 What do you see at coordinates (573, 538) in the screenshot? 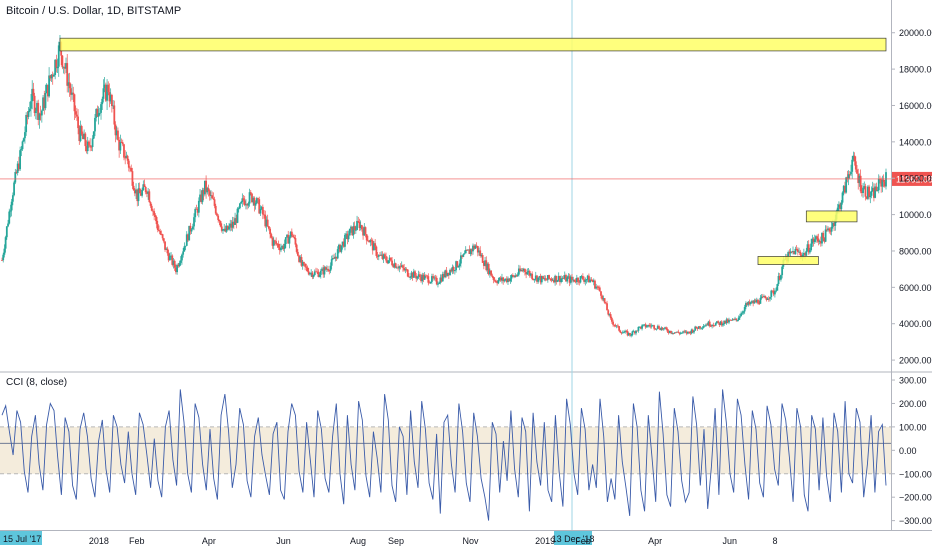
I see `cursor-date-box` at bounding box center [573, 538].